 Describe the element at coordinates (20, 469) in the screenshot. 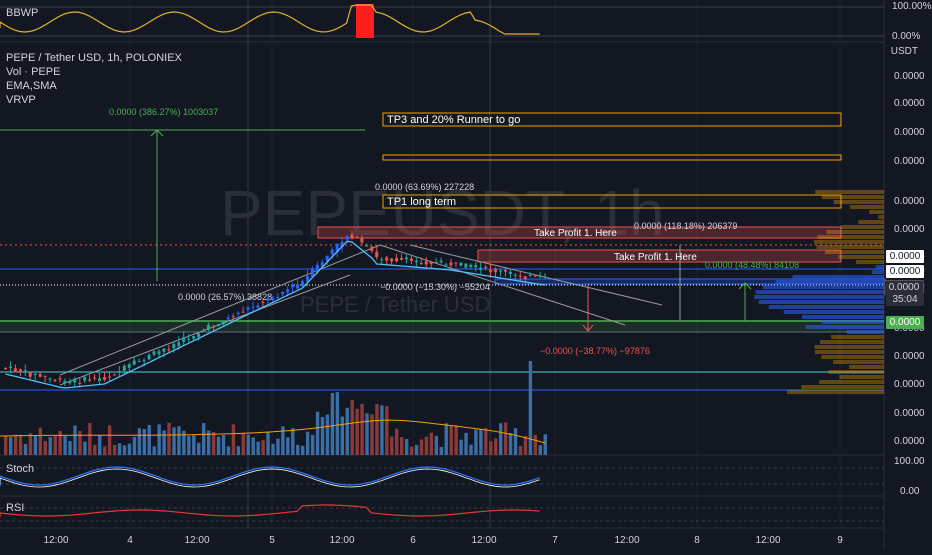

I see `stoch-label: Stoch` at that location.